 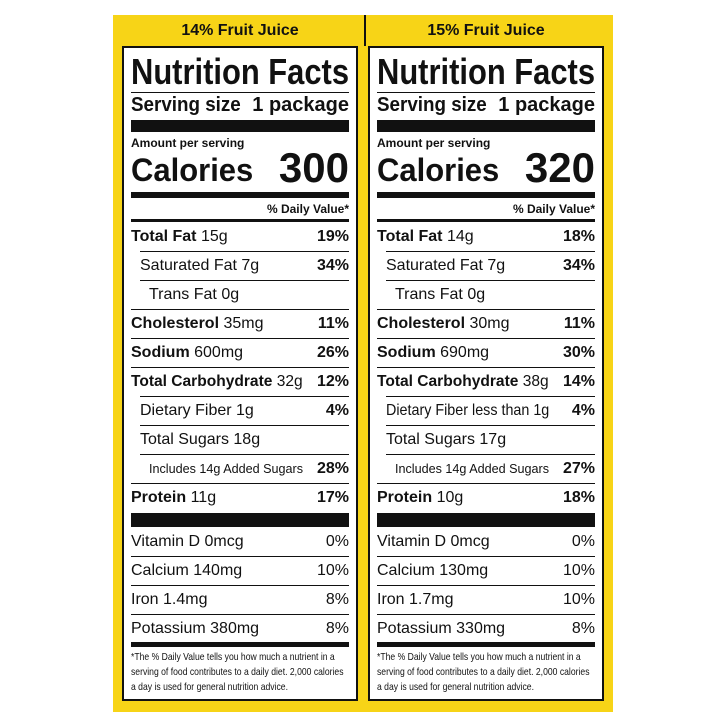 What do you see at coordinates (467, 410) in the screenshot?
I see `nutrient-name: Dietary Fiber less than 1g` at bounding box center [467, 410].